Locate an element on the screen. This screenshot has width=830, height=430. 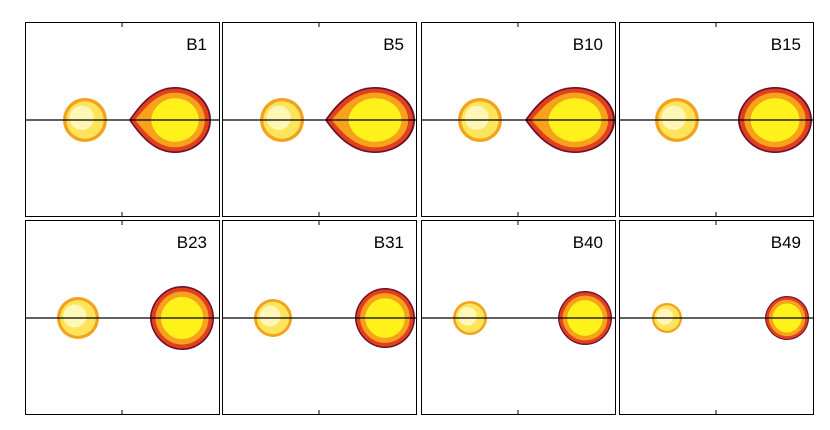
panel-label: B10 is located at coordinates (588, 44).